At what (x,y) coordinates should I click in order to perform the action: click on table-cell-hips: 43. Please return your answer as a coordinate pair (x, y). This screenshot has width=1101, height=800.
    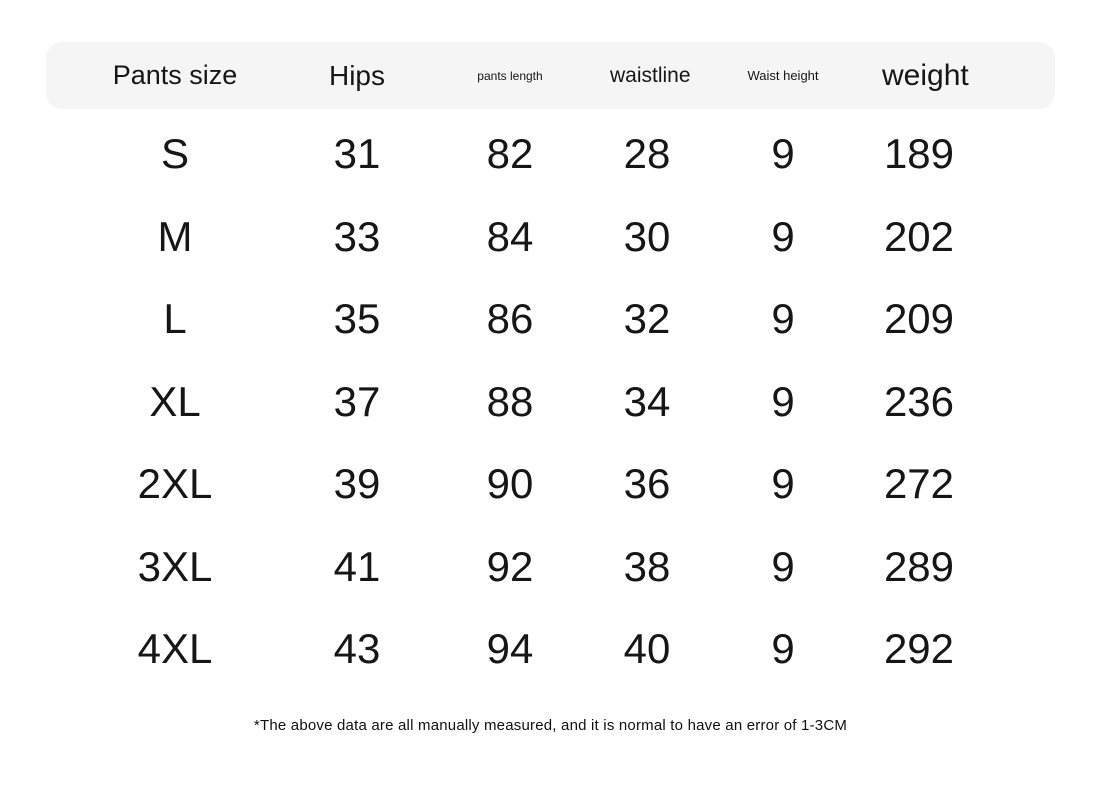
    Looking at the image, I should click on (357, 649).